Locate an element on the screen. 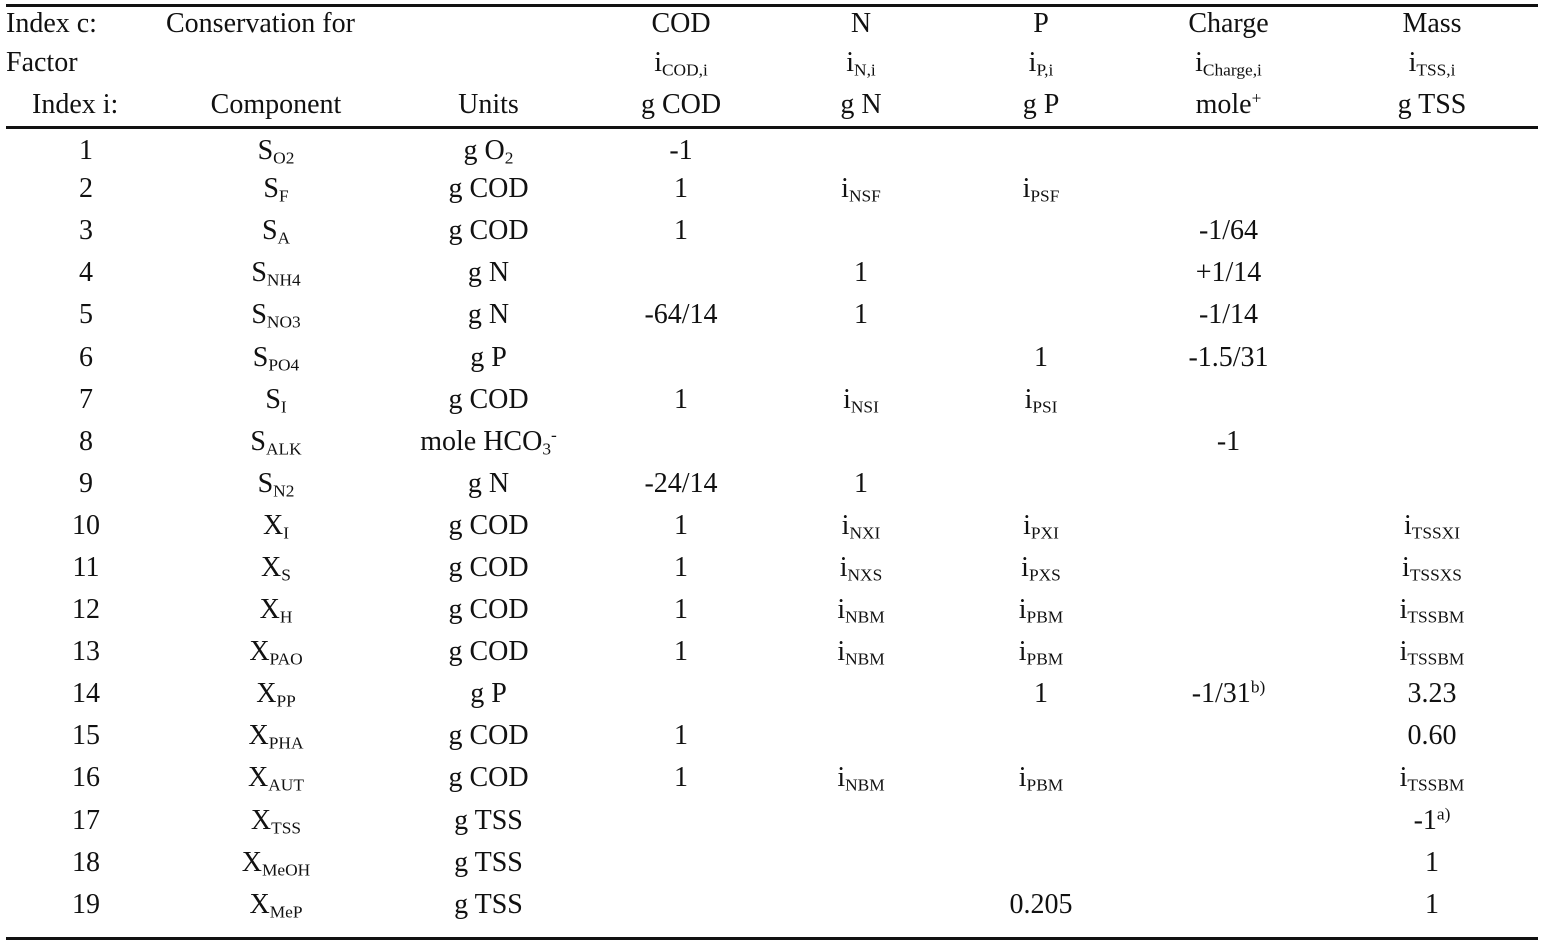 The width and height of the screenshot is (1567, 951). table-row: 18 XMeOH g TSS 1 is located at coordinates (772, 863).